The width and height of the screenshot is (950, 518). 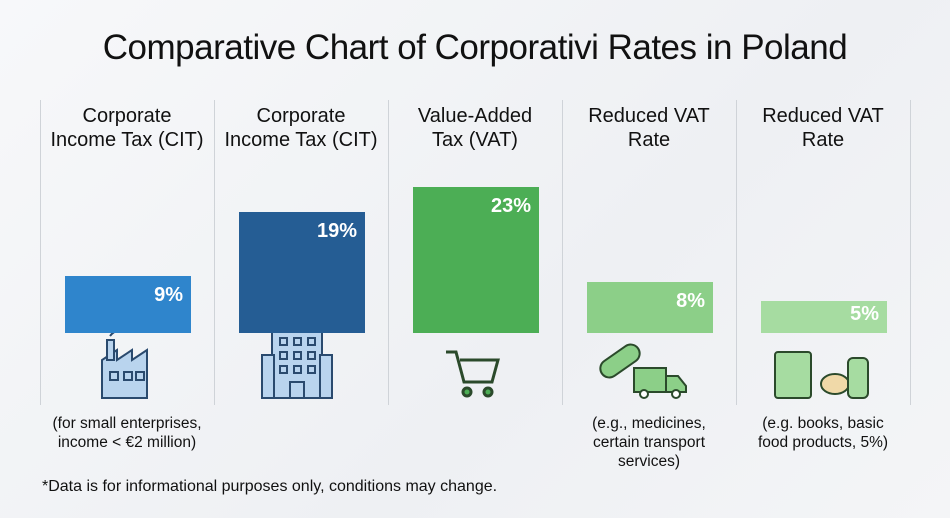 I want to click on factory-icon, so click(x=124, y=364).